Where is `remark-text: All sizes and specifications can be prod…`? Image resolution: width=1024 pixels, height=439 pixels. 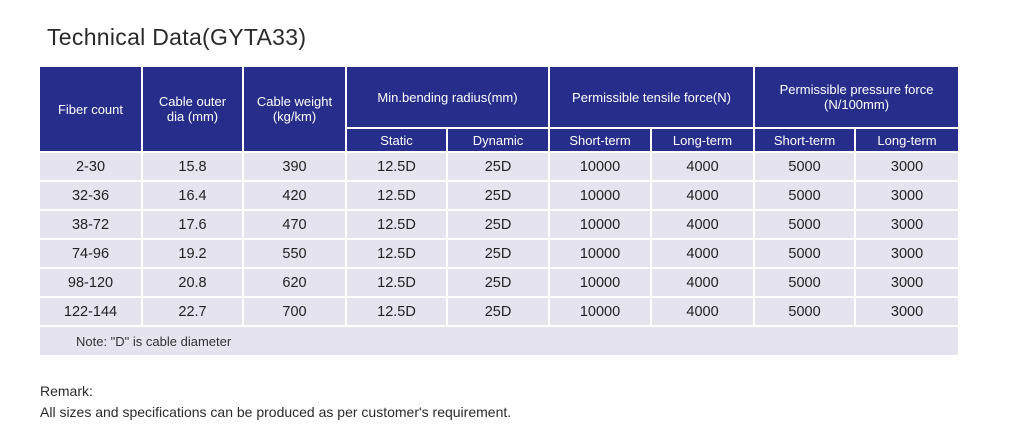 remark-text: All sizes and specifications can be prod… is located at coordinates (276, 412).